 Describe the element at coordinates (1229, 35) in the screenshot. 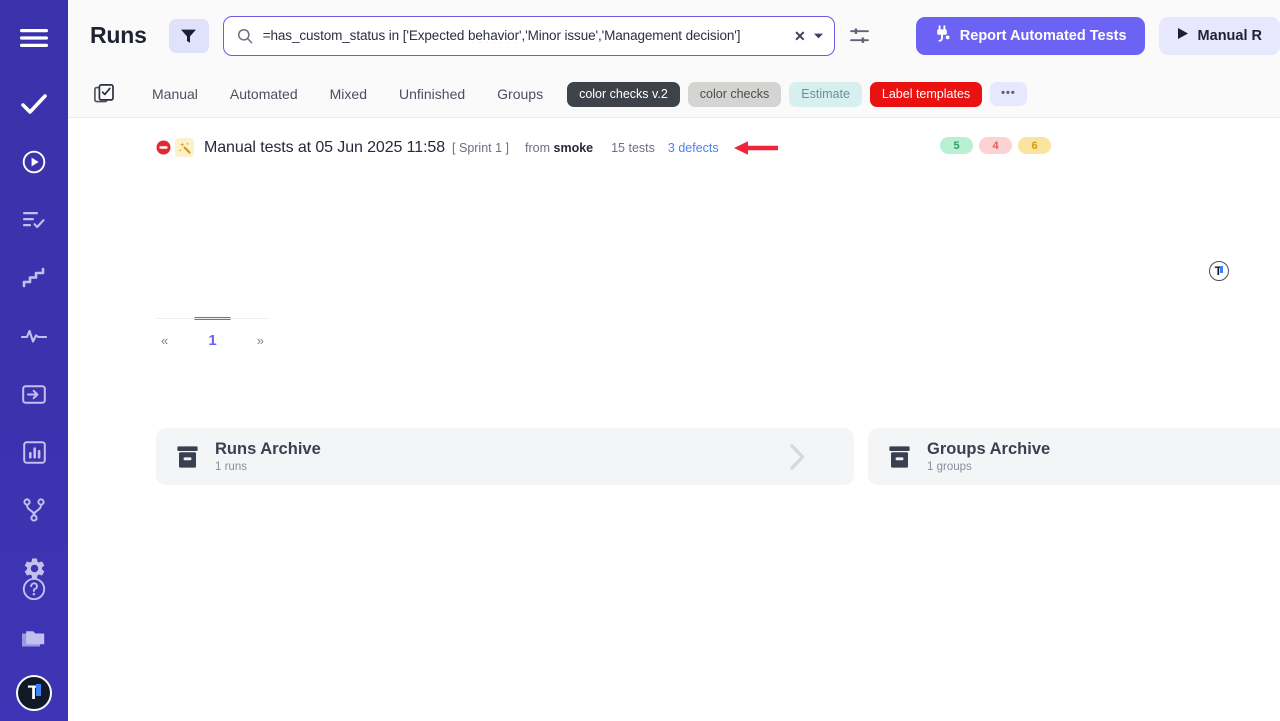

I see `manual-run-label: Manual R` at that location.